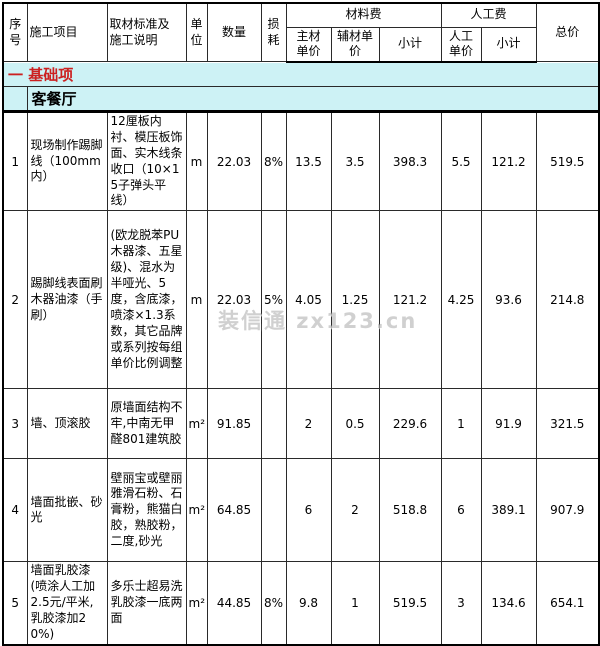 The image size is (600, 646). I want to click on total-cell: 907.9, so click(567, 510).